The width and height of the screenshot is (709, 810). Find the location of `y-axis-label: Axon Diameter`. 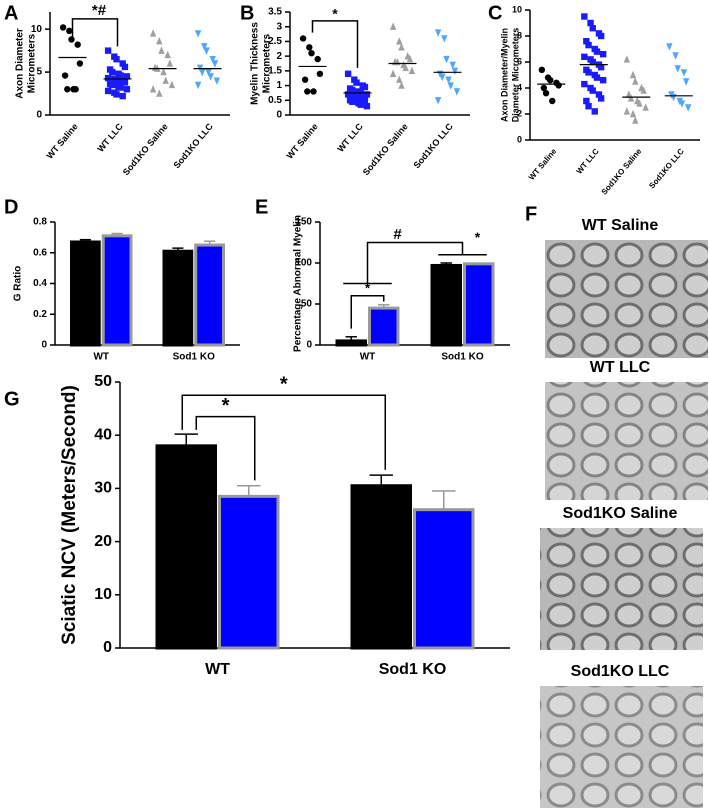

y-axis-label: Axon Diameter is located at coordinates (20, 63).